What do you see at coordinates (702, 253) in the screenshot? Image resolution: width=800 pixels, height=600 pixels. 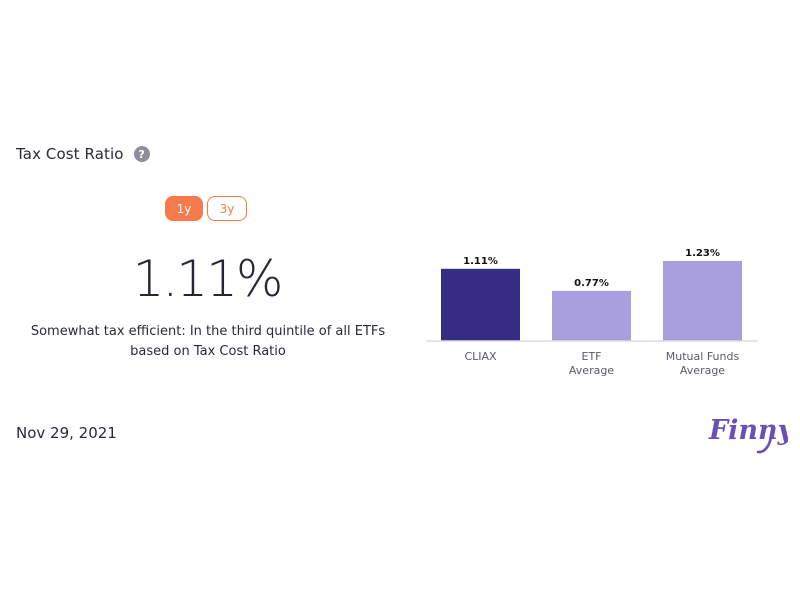 I see `value-label-mutual-funds-average: 1.23%` at bounding box center [702, 253].